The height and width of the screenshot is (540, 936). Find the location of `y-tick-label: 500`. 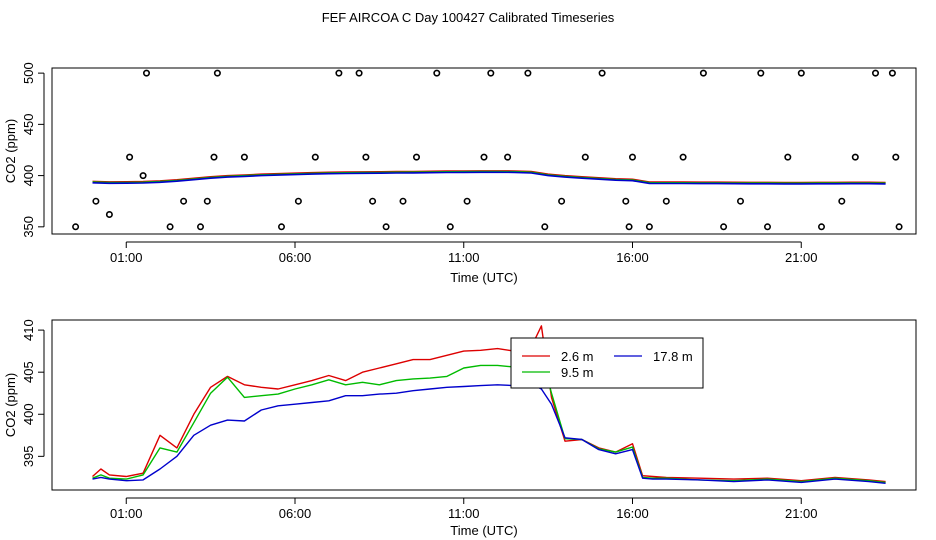

y-tick-label: 500 is located at coordinates (28, 73).